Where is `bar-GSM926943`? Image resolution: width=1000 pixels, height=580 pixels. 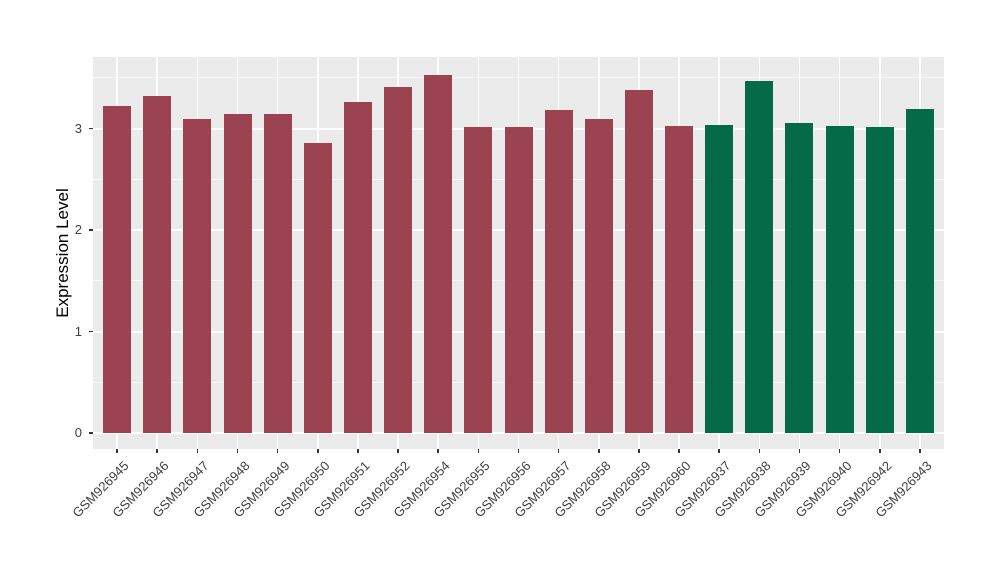 bar-GSM926943 is located at coordinates (919, 271).